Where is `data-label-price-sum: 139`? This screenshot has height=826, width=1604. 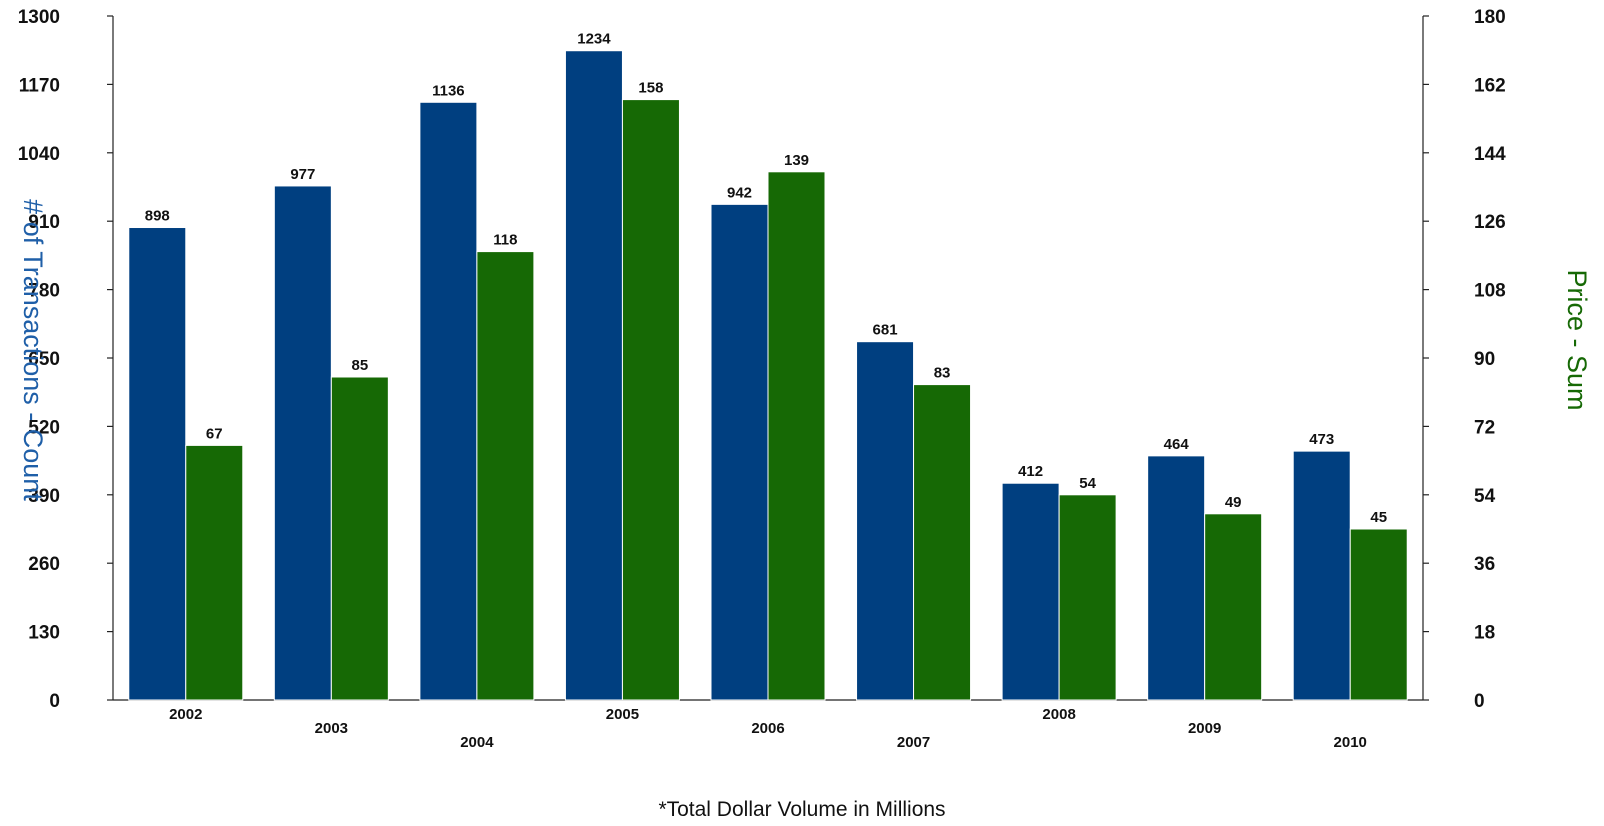
data-label-price-sum: 139 is located at coordinates (796, 160).